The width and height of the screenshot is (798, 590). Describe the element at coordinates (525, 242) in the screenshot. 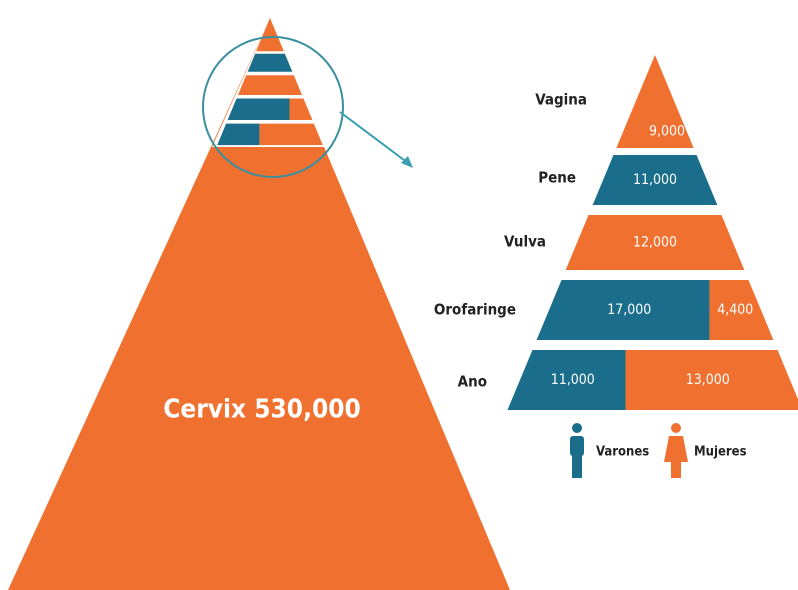

I see `level-label: Vulva` at that location.